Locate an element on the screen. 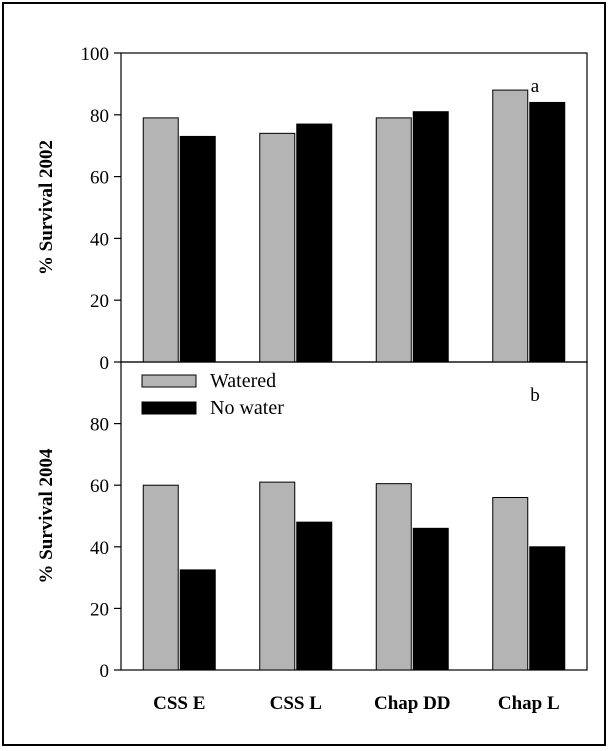  y-tick-label-a-60: 60 is located at coordinates (99, 178).